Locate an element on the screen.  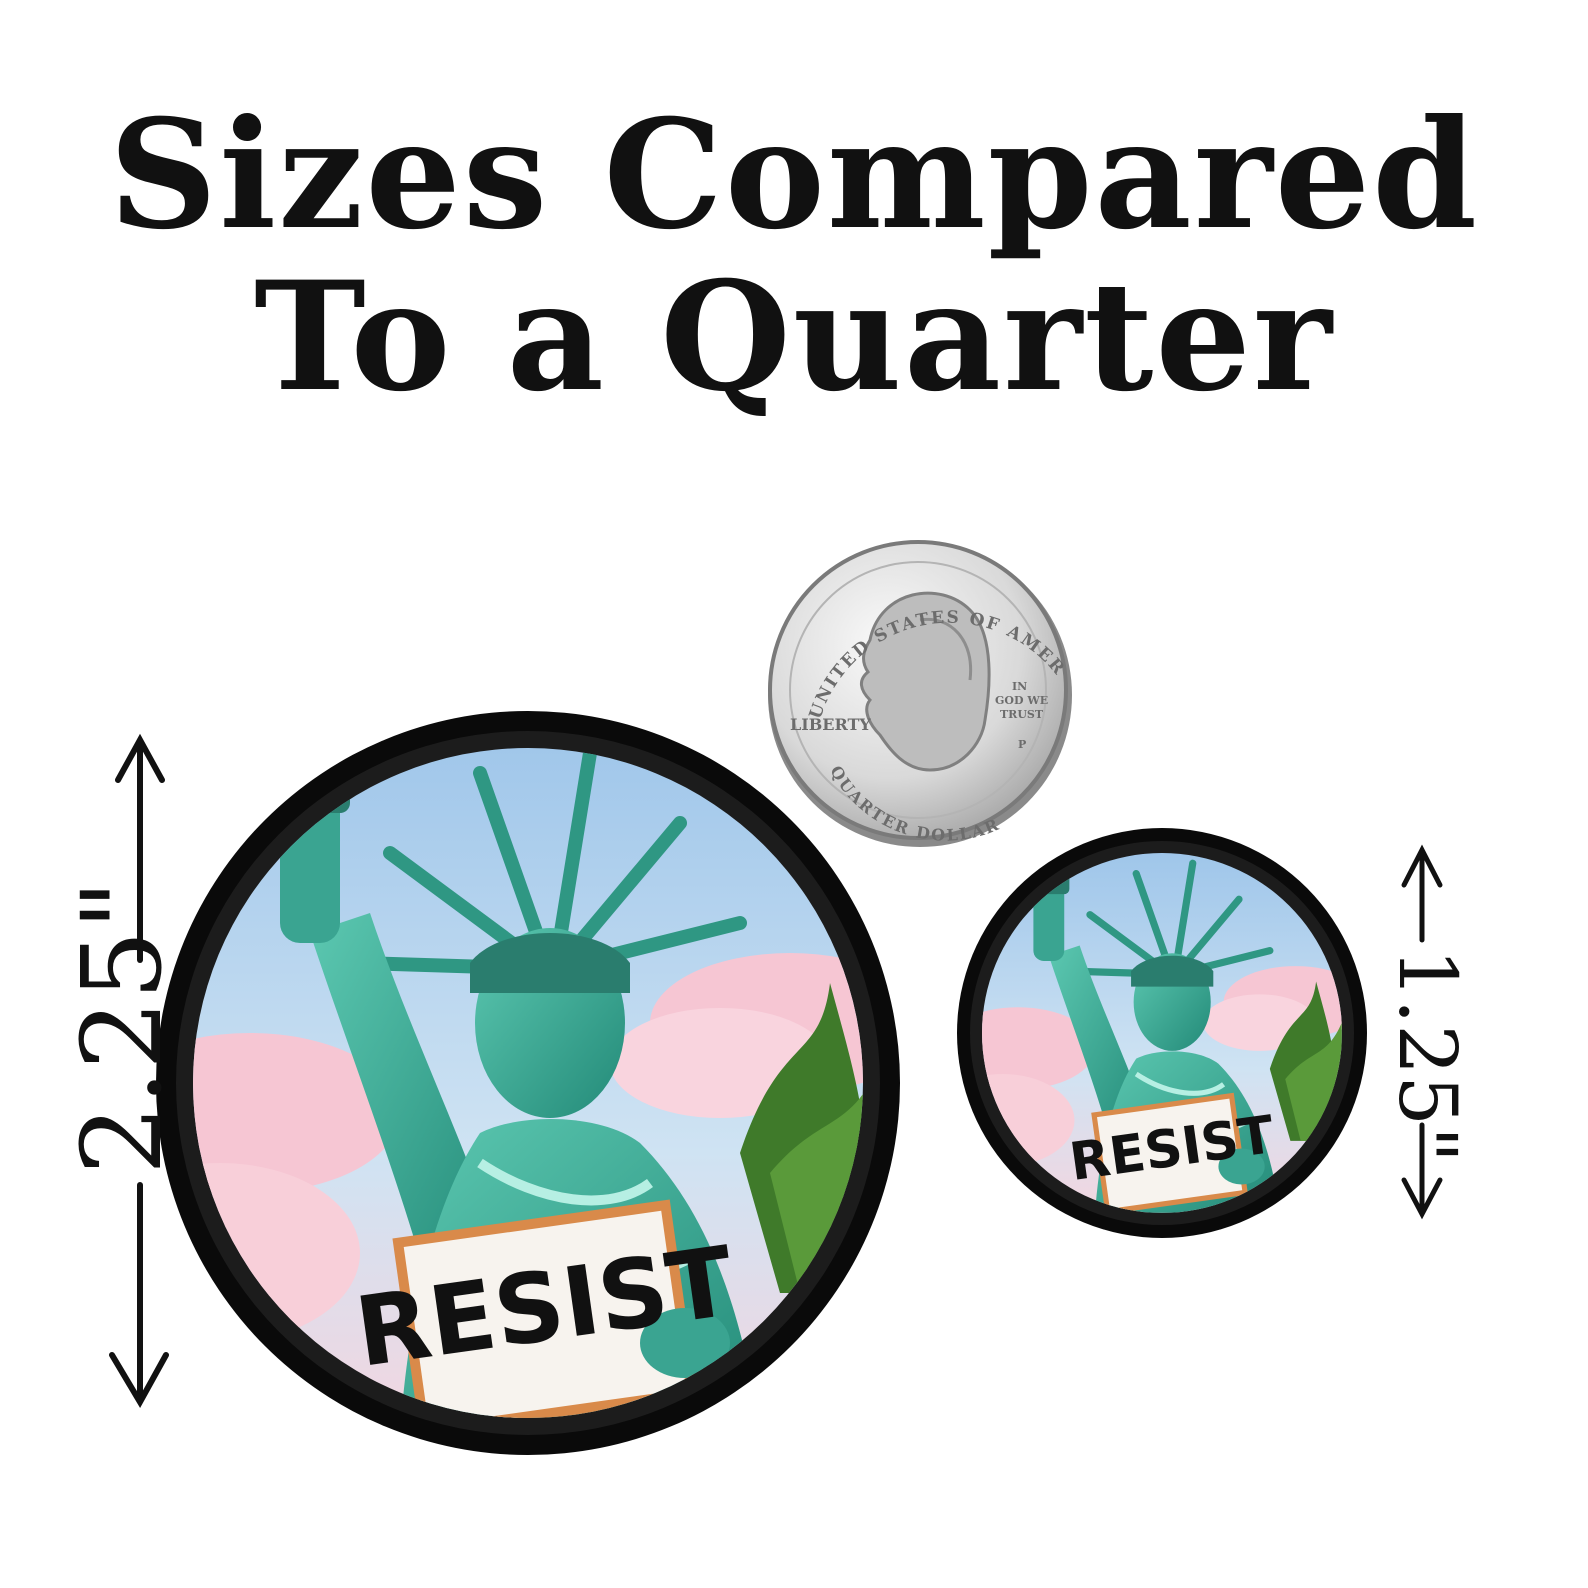
small-size-label: 1.25" is located at coordinates (1427, 1055).